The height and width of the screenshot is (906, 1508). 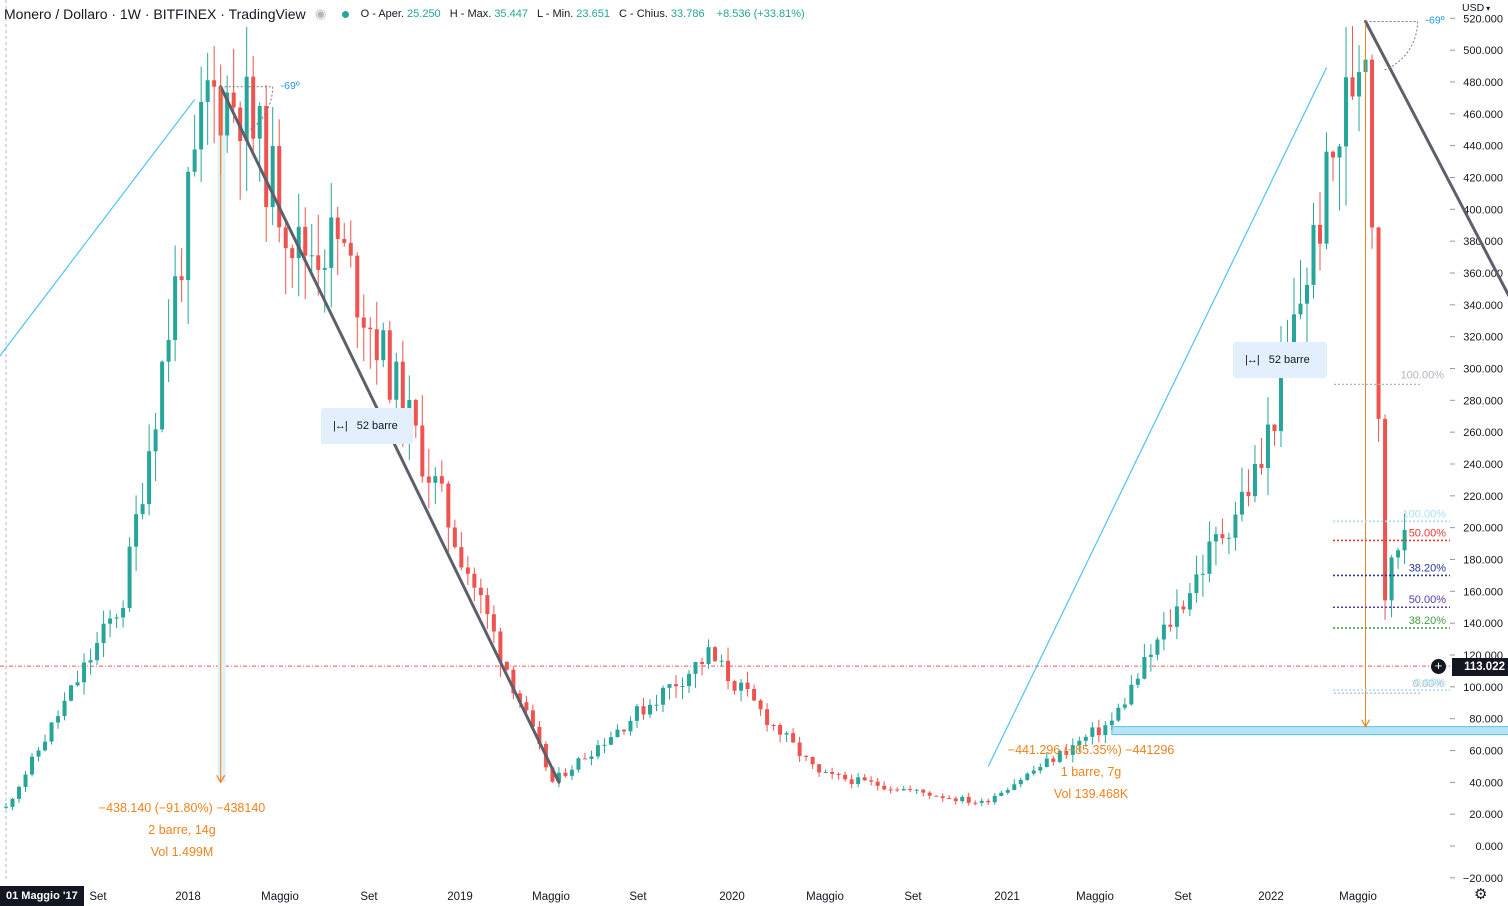 What do you see at coordinates (732, 897) in the screenshot?
I see `time-tick-label: 2020` at bounding box center [732, 897].